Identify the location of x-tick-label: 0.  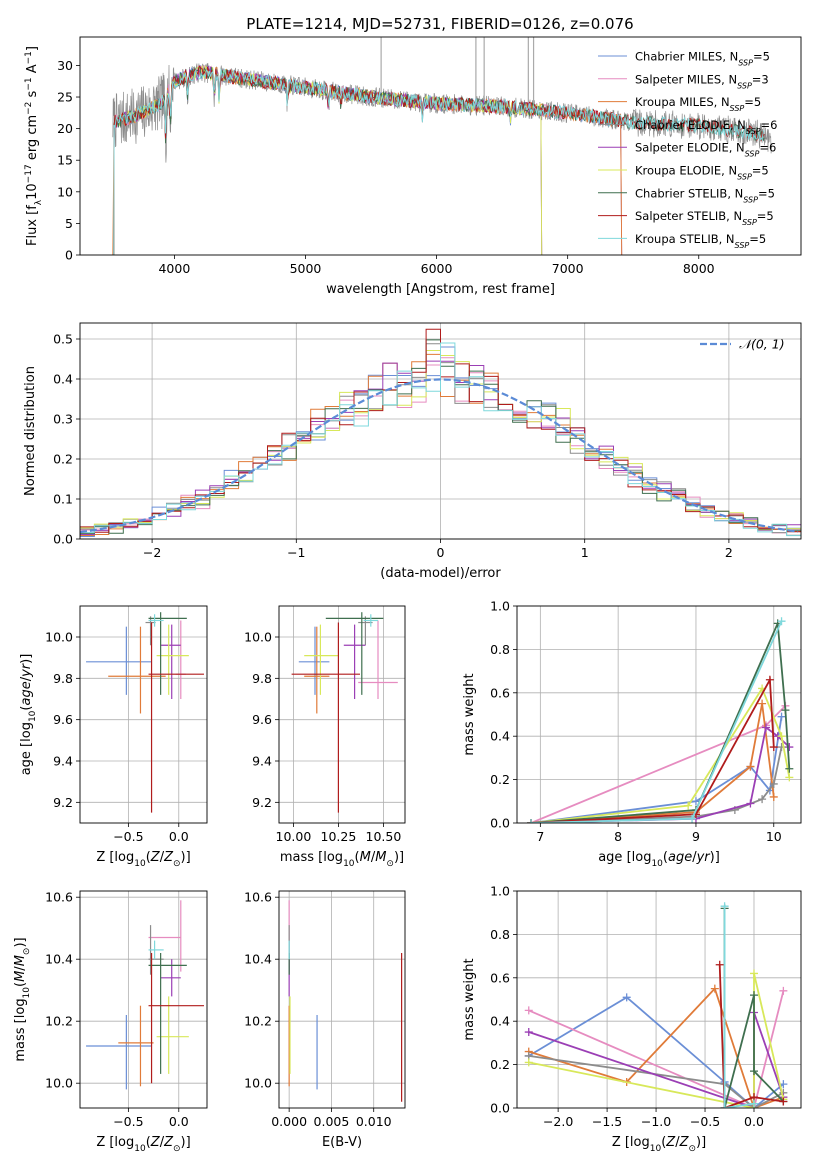
(441, 552).